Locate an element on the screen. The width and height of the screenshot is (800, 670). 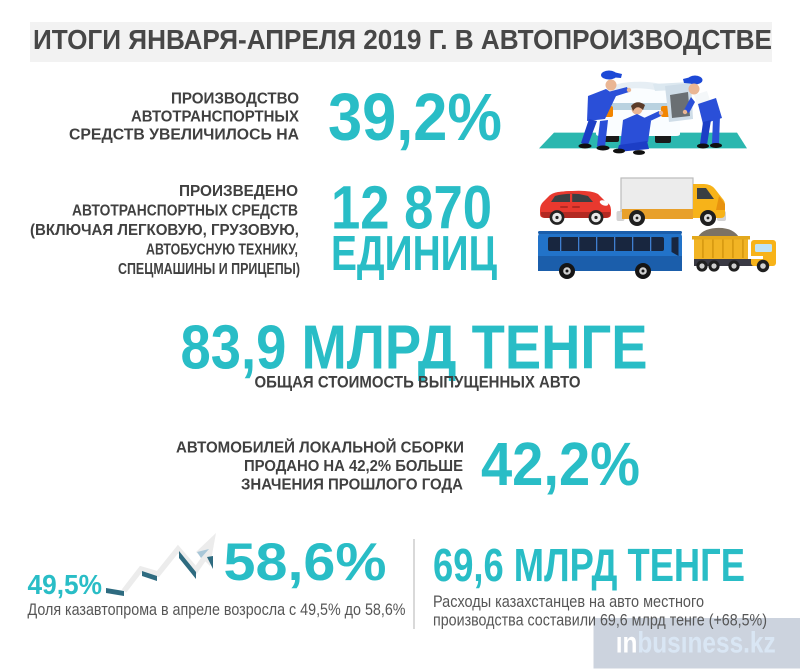
svg-text: 69,6 МЛРД ТЕНГЕ is located at coordinates (589, 565).